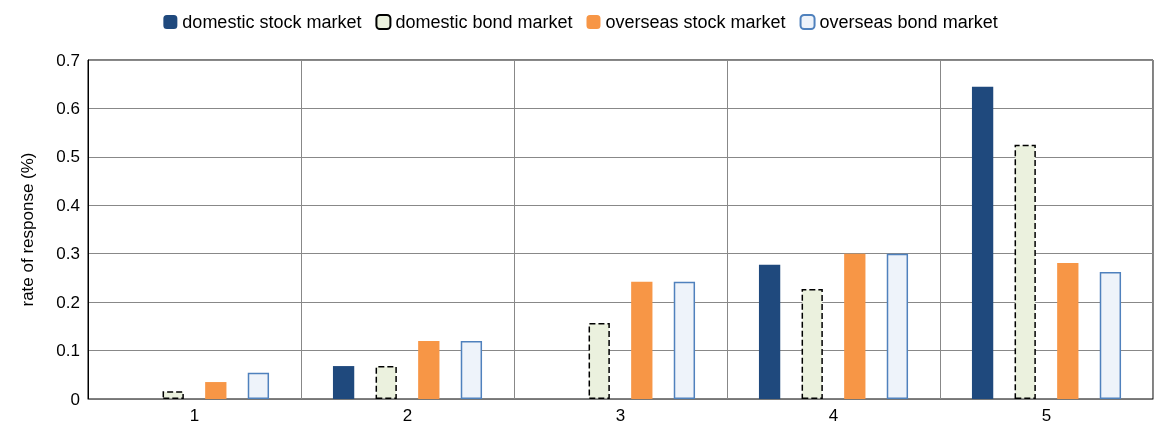 The height and width of the screenshot is (439, 1161). Describe the element at coordinates (68, 302) in the screenshot. I see `y-tick-label: 0.2` at that location.